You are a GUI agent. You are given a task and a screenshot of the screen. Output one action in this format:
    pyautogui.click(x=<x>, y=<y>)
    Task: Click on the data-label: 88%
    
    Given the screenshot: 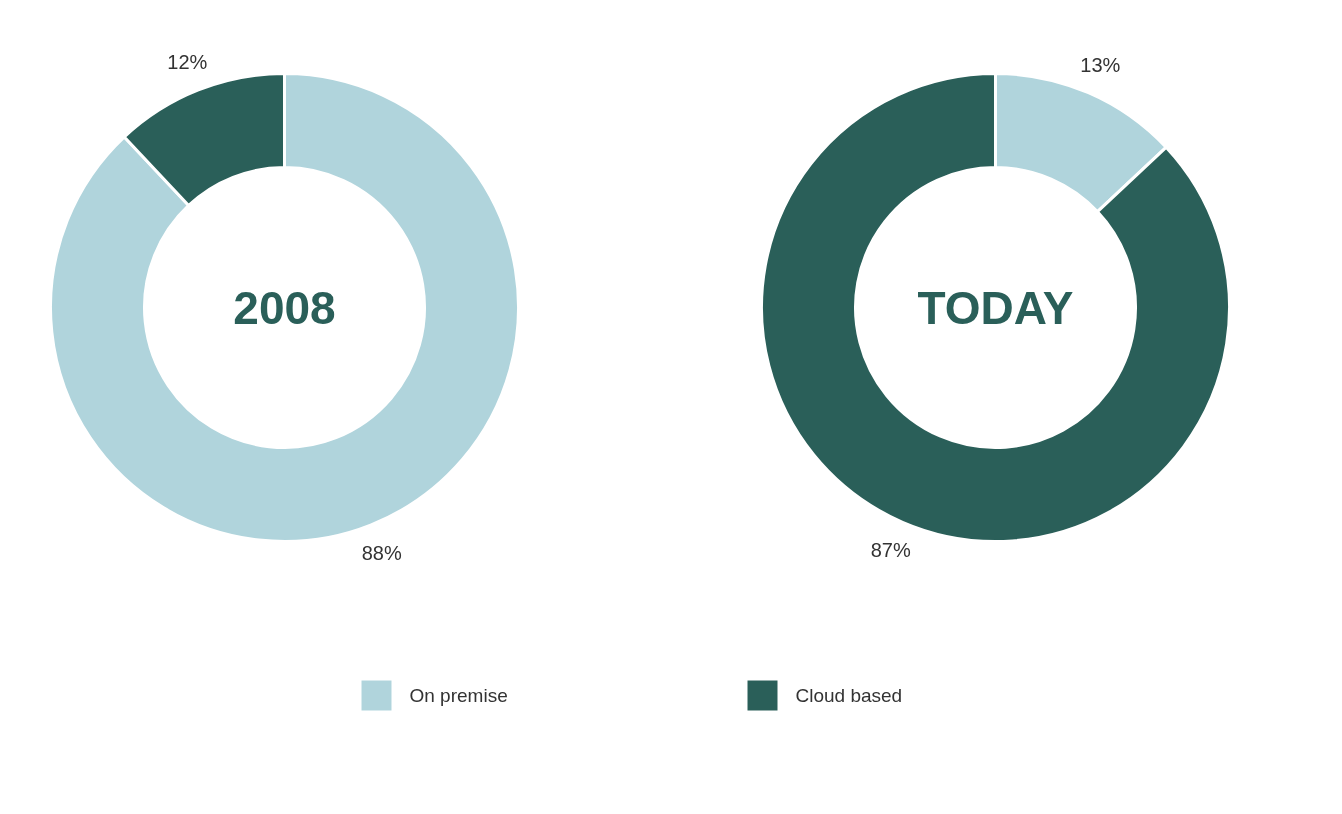 What is the action you would take?
    pyautogui.click(x=381, y=552)
    